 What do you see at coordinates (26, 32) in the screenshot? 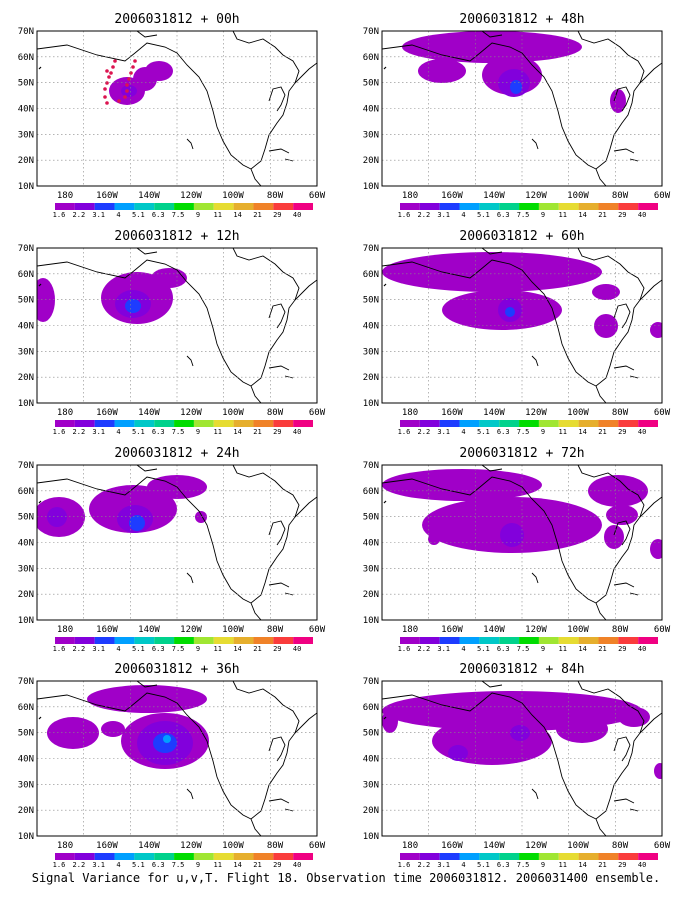
I see `lat-tick-label: 70N` at bounding box center [26, 32].